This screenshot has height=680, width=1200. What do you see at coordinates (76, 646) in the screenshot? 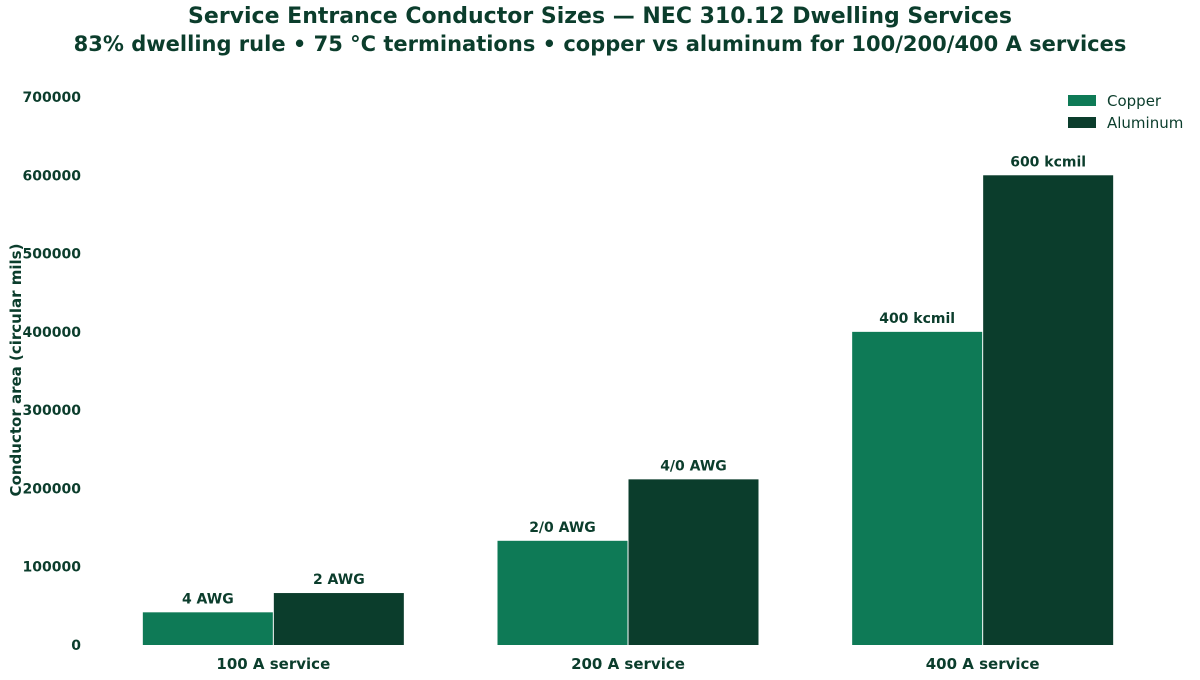
I see `y-tick-label: 0` at bounding box center [76, 646].